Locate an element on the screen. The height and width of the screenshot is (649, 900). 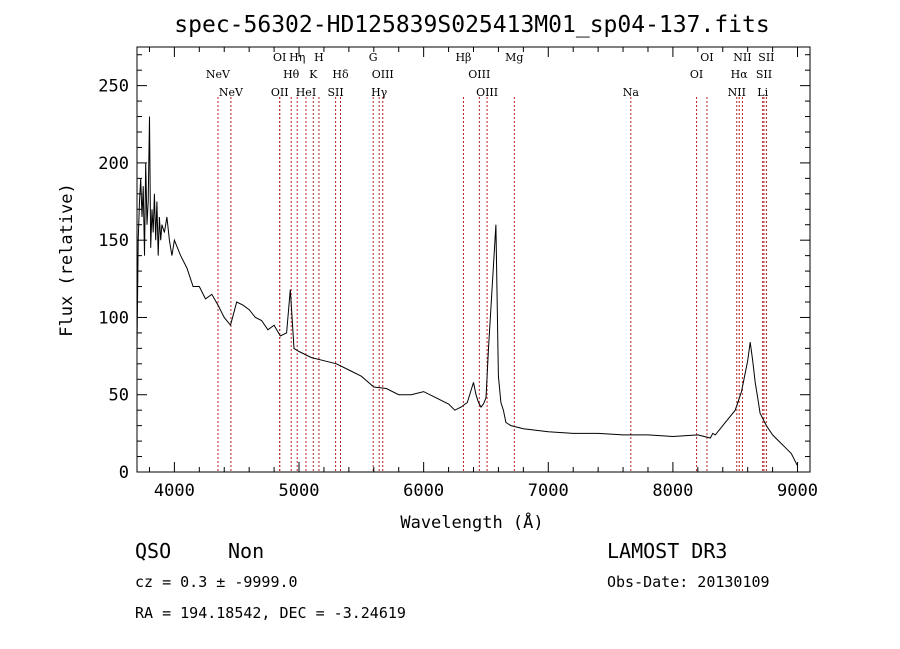
x-tick-label: 4000 is located at coordinates (174, 491).